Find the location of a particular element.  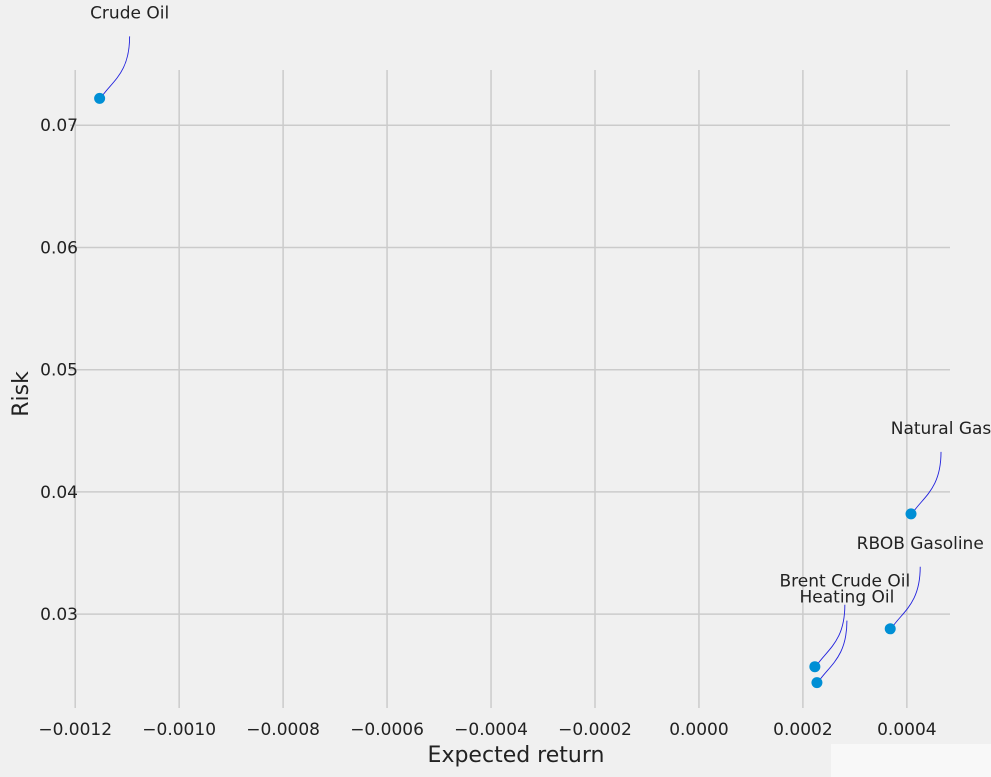

y-tick-label: 0.04 is located at coordinates (59, 493).